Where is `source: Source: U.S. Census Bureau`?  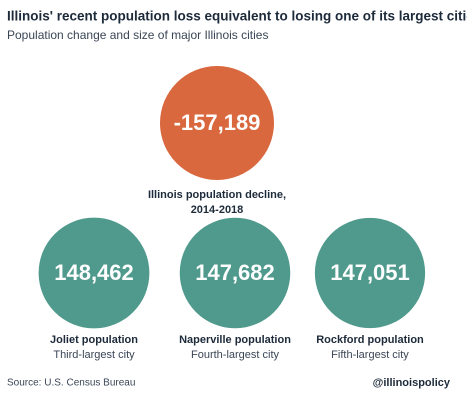 source: Source: U.S. Census Bureau is located at coordinates (71, 383).